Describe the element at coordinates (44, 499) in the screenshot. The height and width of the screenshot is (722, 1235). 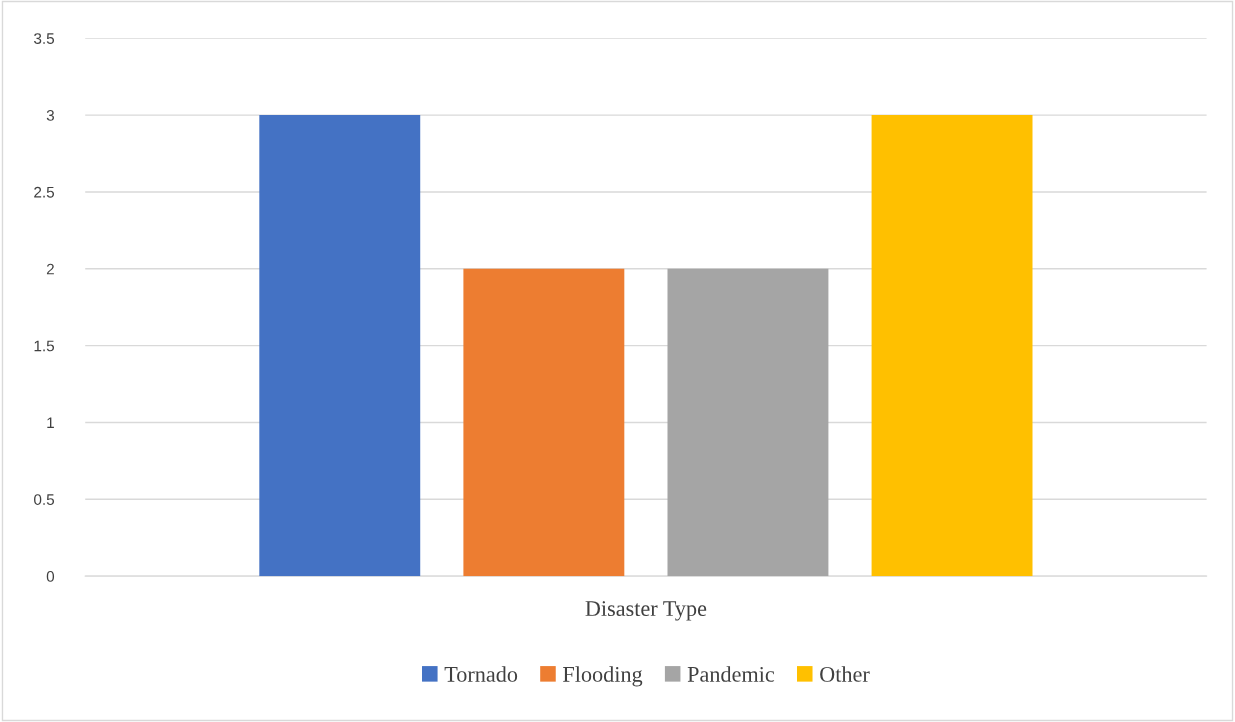
I see `y-tick-label: 0.5` at that location.